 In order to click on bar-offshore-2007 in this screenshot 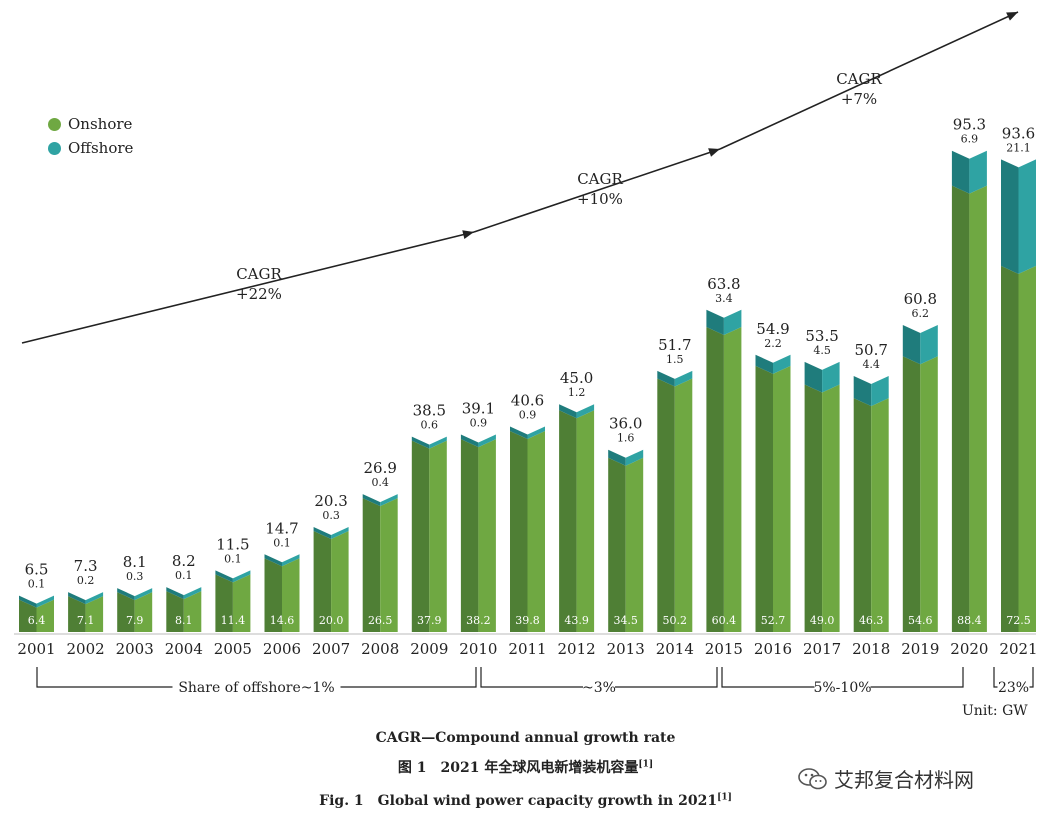, I will do `click(331, 533)`.